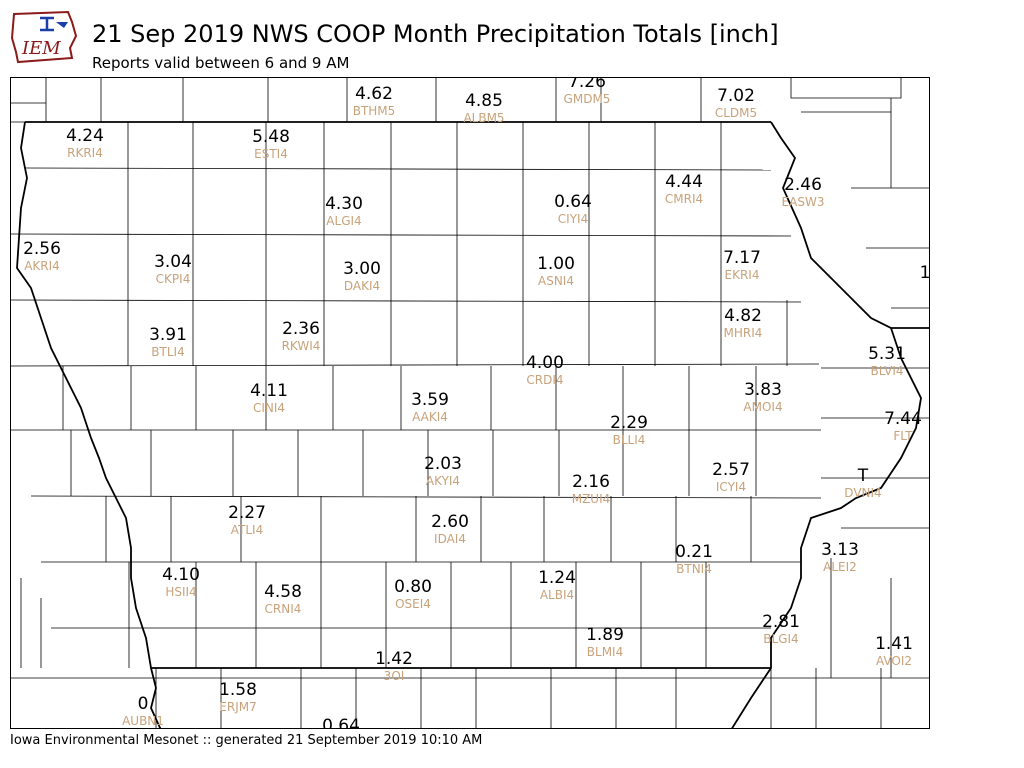 The height and width of the screenshot is (768, 1024). I want to click on station-label: 2.46 EASW3, so click(803, 192).